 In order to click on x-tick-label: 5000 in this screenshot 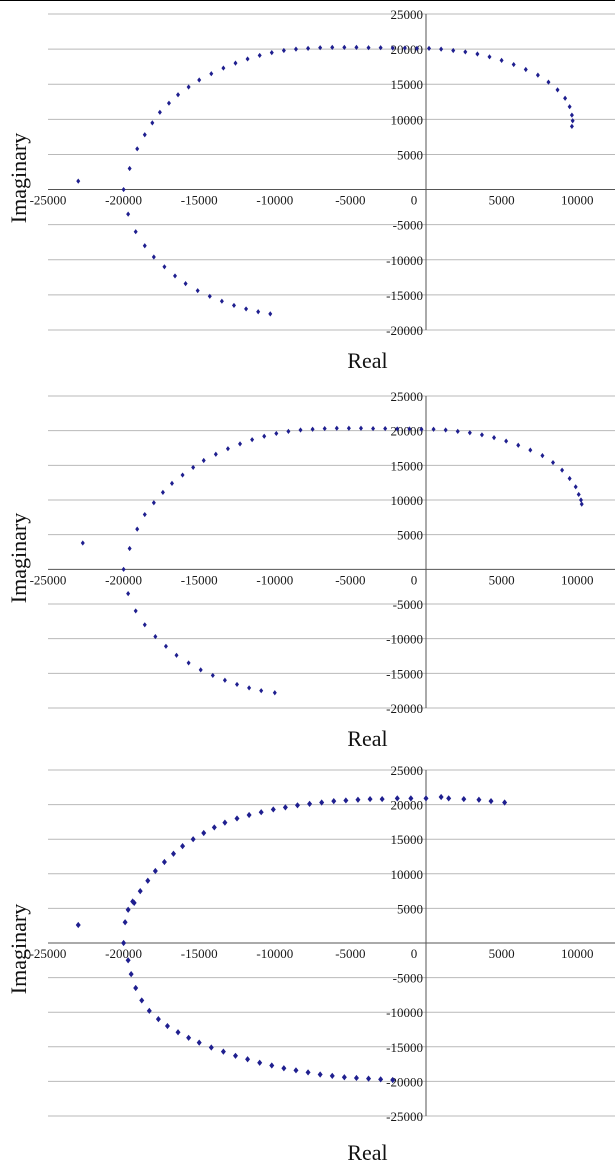, I will do `click(502, 953)`.